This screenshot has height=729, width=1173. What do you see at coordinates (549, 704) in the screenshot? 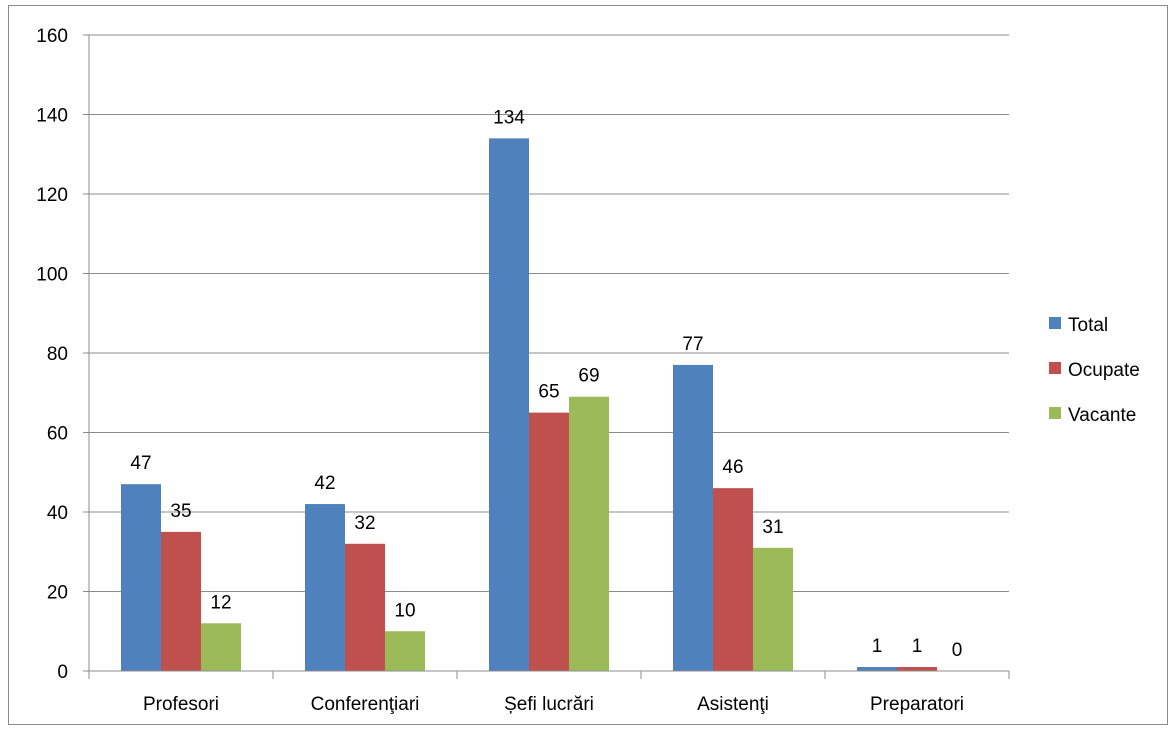
I see `x-category-label: Șefi lucrări` at bounding box center [549, 704].